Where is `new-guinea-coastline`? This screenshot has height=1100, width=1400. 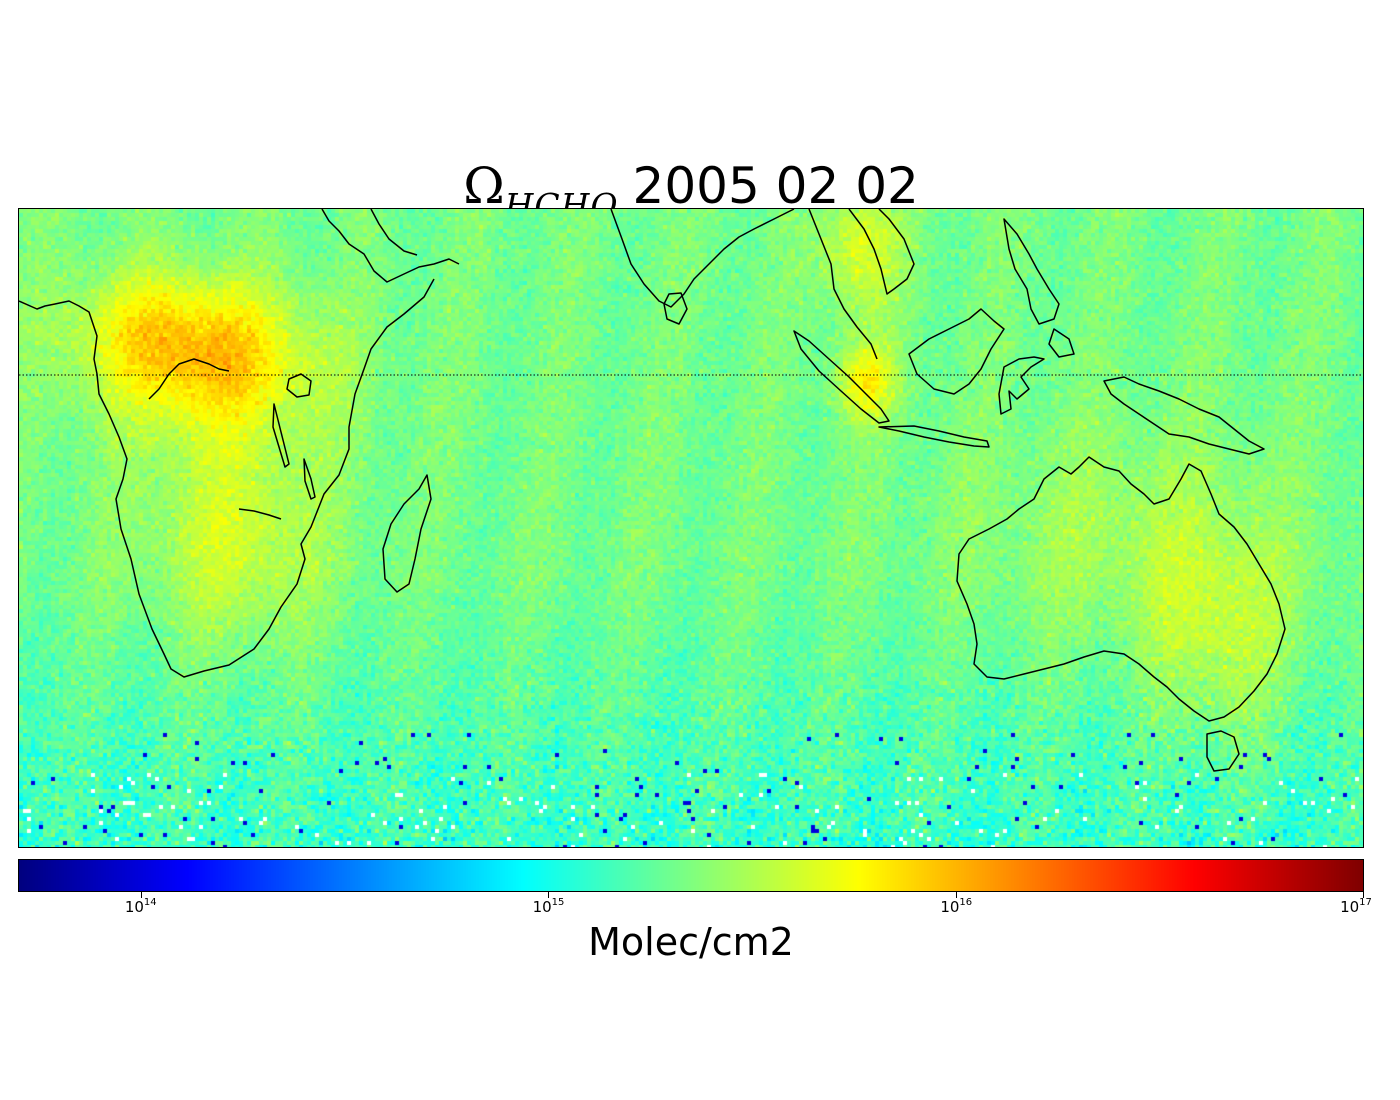 new-guinea-coastline is located at coordinates (1184, 415).